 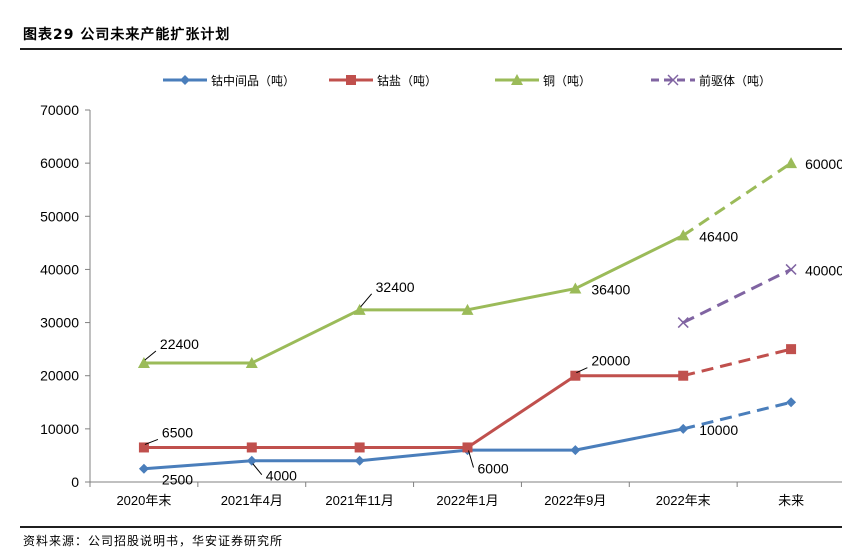 What do you see at coordinates (59, 216) in the screenshot?
I see `y-tick-label: 50000` at bounding box center [59, 216].